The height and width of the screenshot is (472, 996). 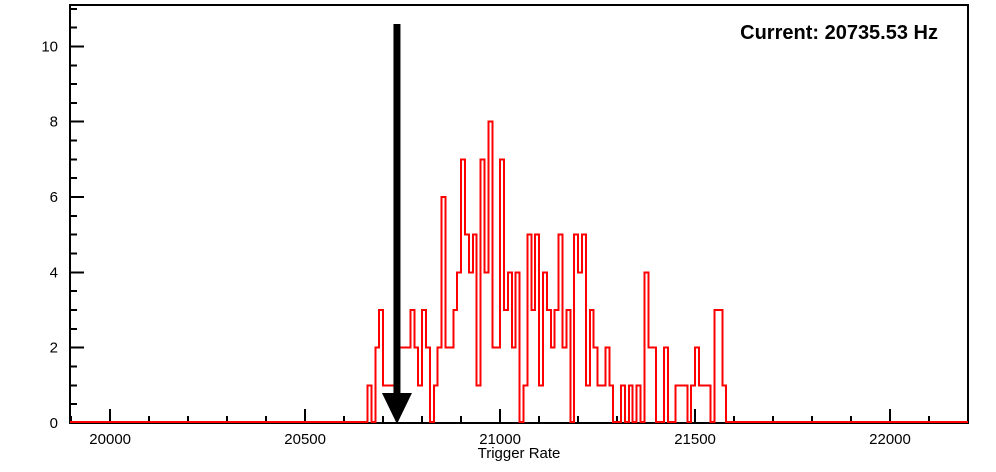 What do you see at coordinates (396, 224) in the screenshot?
I see `current-rate-marker` at bounding box center [396, 224].